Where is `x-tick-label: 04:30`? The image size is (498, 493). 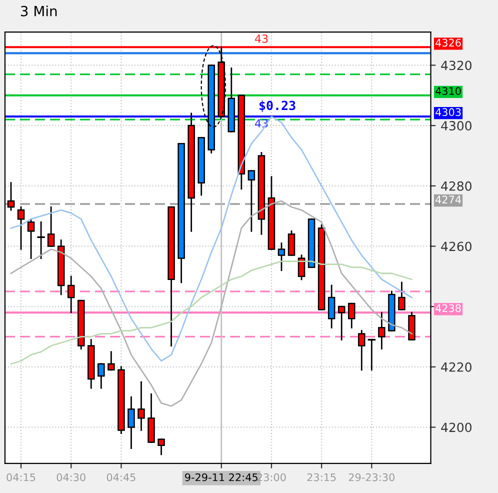 x-tick-label: 04:30 is located at coordinates (71, 477).